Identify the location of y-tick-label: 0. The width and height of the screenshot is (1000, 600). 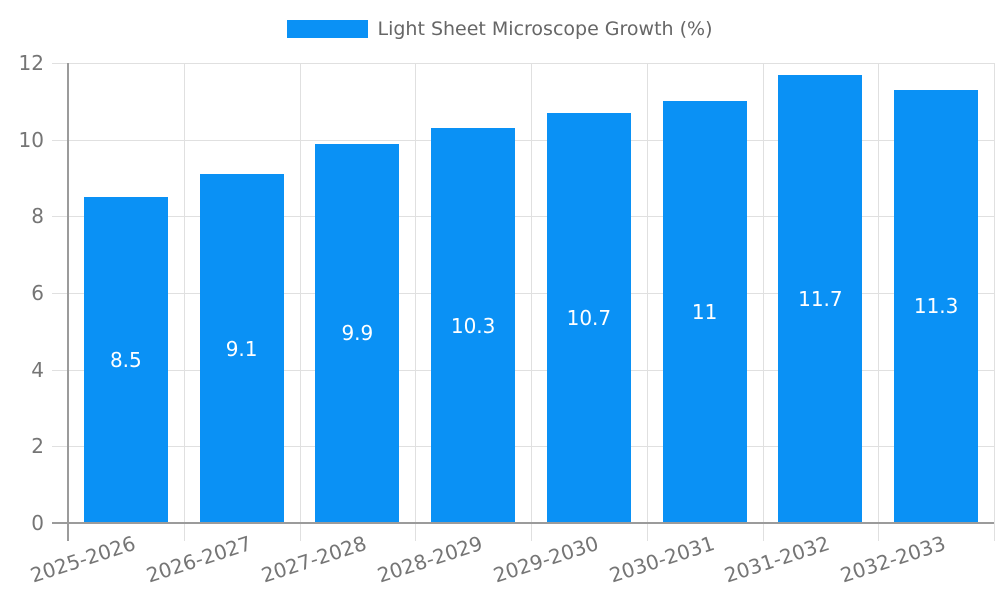
(37, 523).